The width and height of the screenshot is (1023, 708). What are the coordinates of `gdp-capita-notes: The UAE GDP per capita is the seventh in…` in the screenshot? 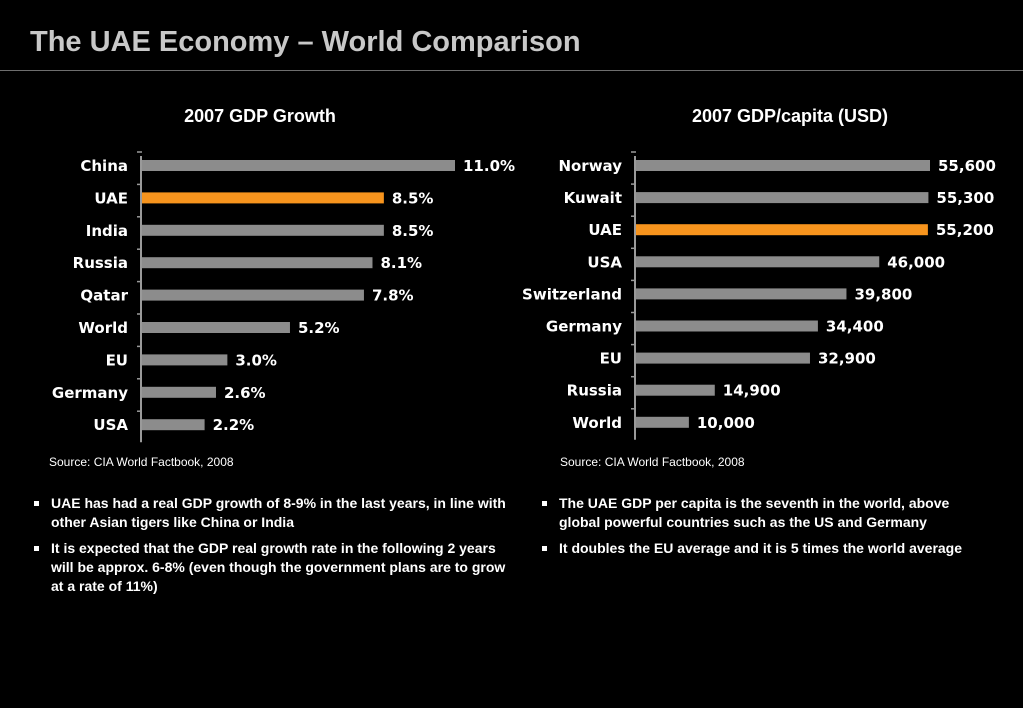 It's located at (752, 529).